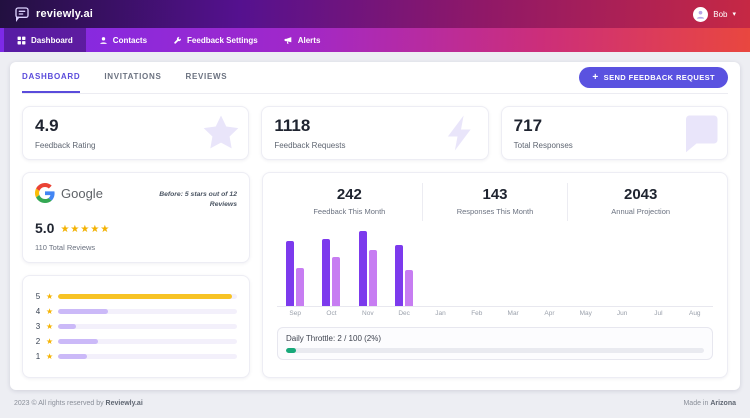 The height and width of the screenshot is (418, 750). What do you see at coordinates (440, 313) in the screenshot?
I see `month-label-jan: Jan` at bounding box center [440, 313].